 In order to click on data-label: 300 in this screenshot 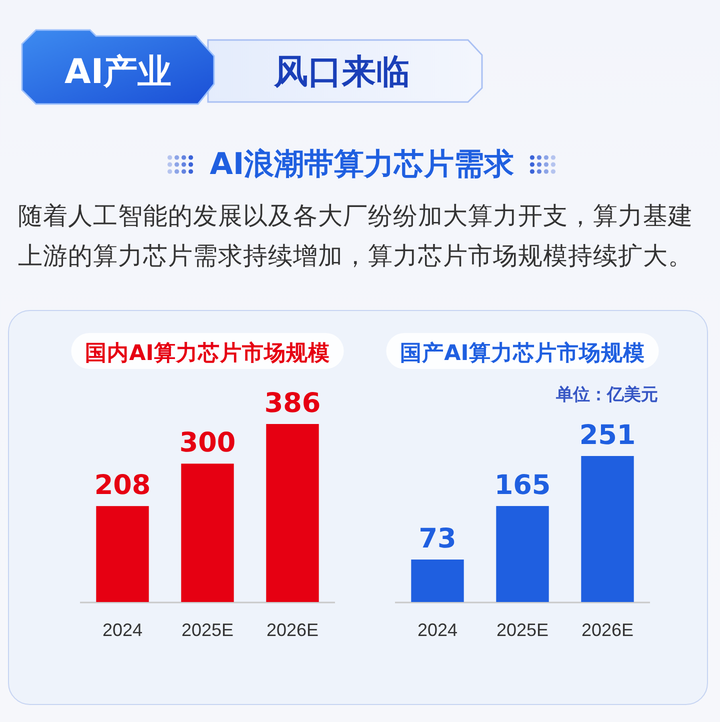, I will do `click(207, 443)`.